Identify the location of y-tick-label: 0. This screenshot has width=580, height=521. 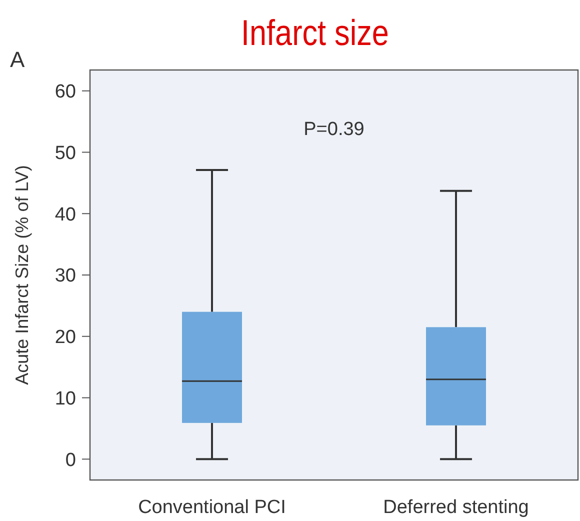
(70, 460).